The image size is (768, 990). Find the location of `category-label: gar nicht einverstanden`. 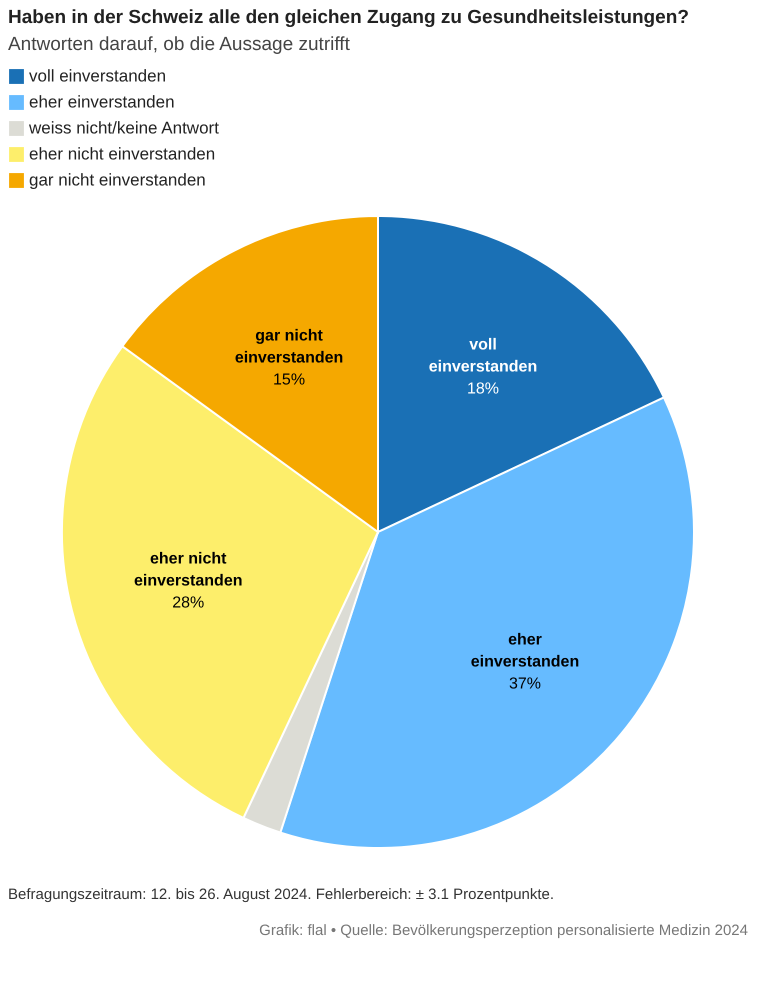

category-label: gar nicht einverstanden is located at coordinates (289, 346).